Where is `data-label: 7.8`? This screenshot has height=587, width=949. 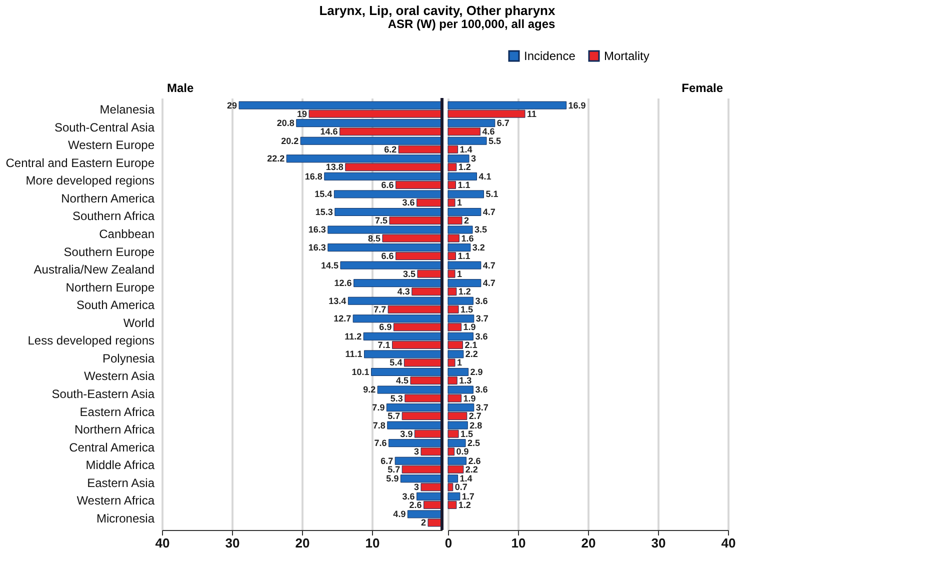
data-label: 7.8 is located at coordinates (379, 425).